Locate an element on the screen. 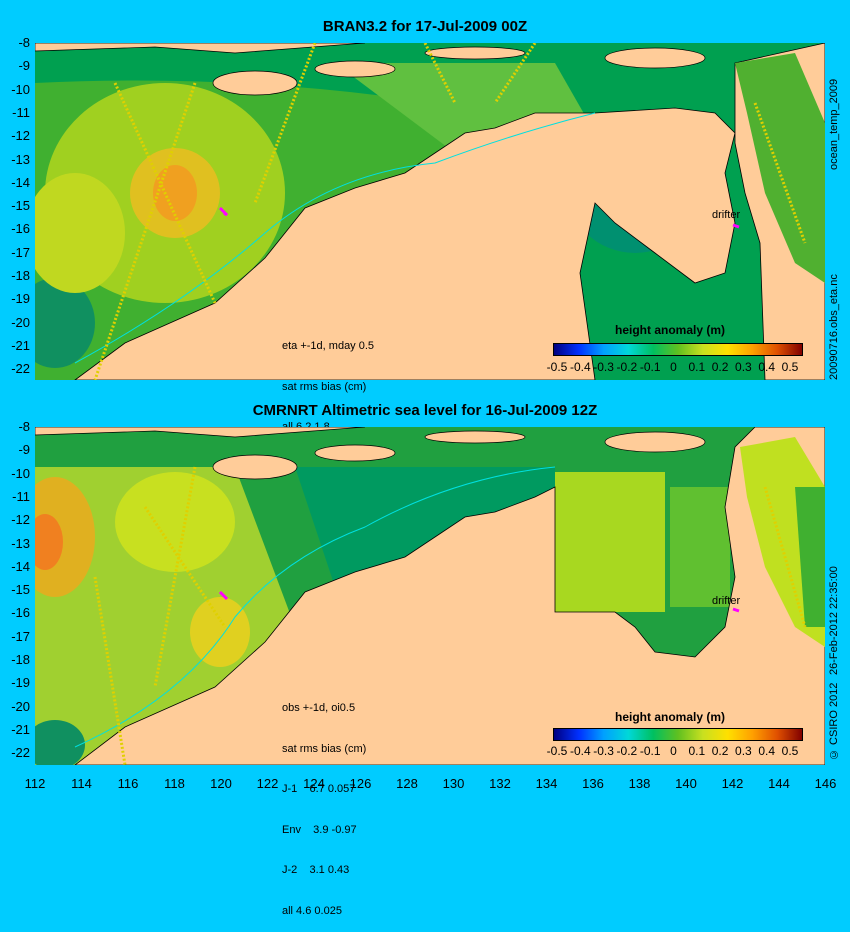 The width and height of the screenshot is (850, 932). x-tick-label: 146 is located at coordinates (825, 783).